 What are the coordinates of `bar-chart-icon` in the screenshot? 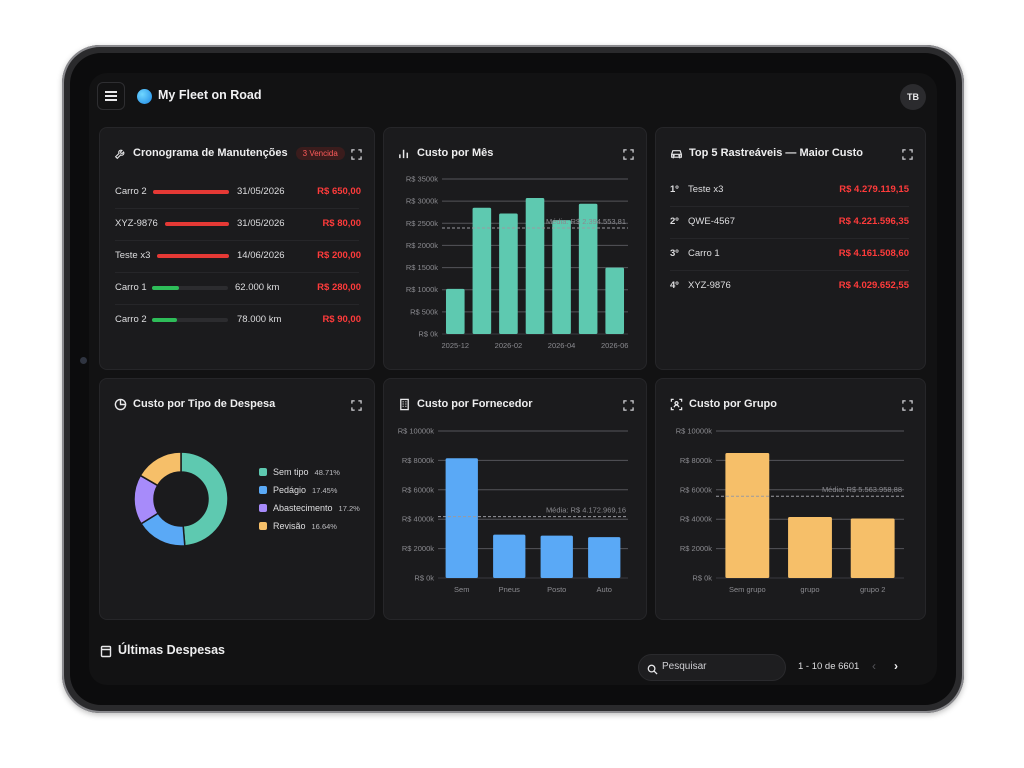 It's located at (404, 153).